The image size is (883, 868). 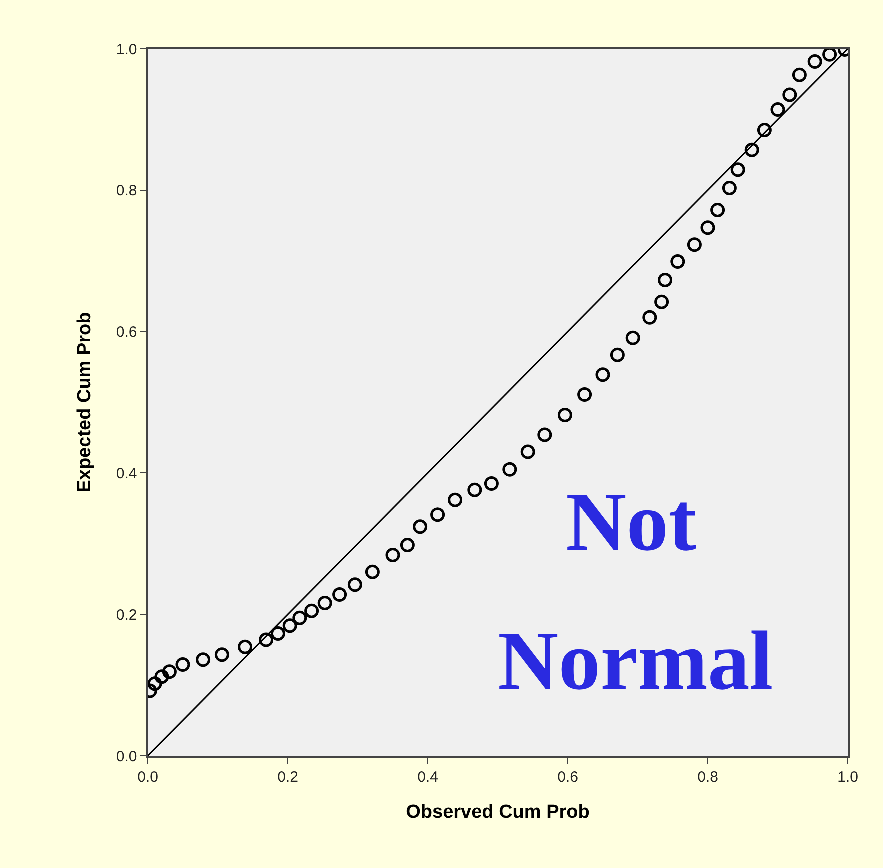 I want to click on x-tick-label: 0.4, so click(x=428, y=777).